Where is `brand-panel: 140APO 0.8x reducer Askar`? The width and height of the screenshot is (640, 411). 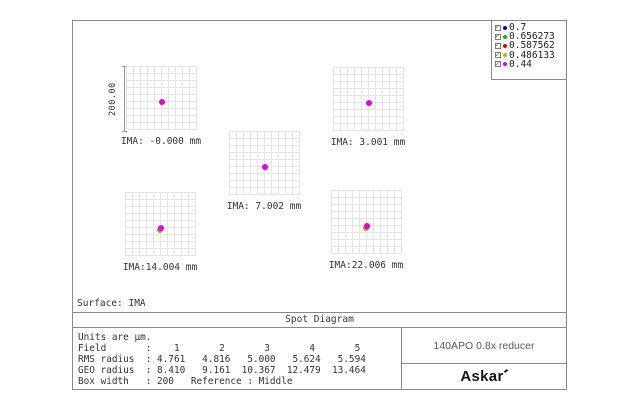
brand-panel: 140APO 0.8x reducer Askar is located at coordinates (484, 358).